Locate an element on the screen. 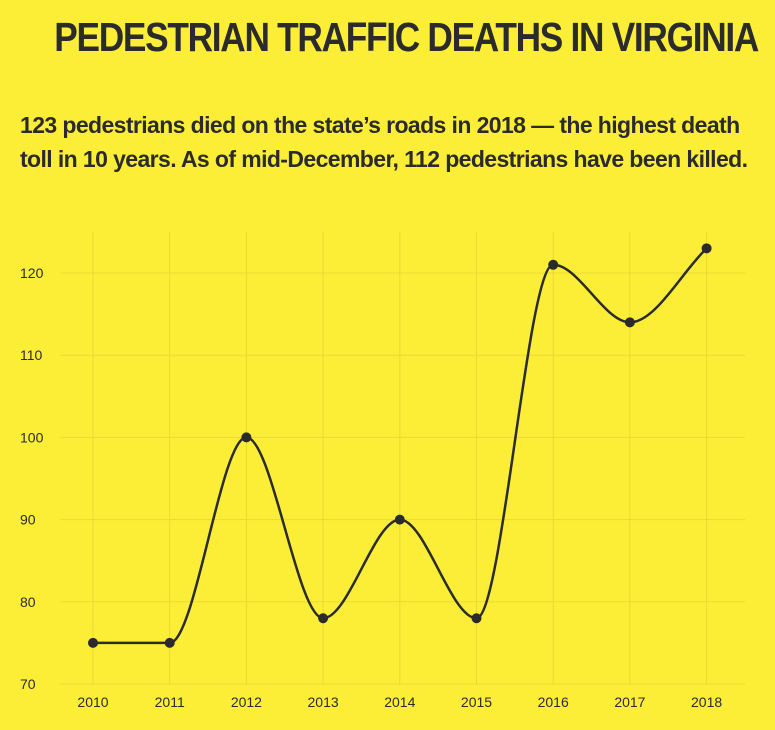 This screenshot has height=730, width=775. data-point-2014 is located at coordinates (399, 519).